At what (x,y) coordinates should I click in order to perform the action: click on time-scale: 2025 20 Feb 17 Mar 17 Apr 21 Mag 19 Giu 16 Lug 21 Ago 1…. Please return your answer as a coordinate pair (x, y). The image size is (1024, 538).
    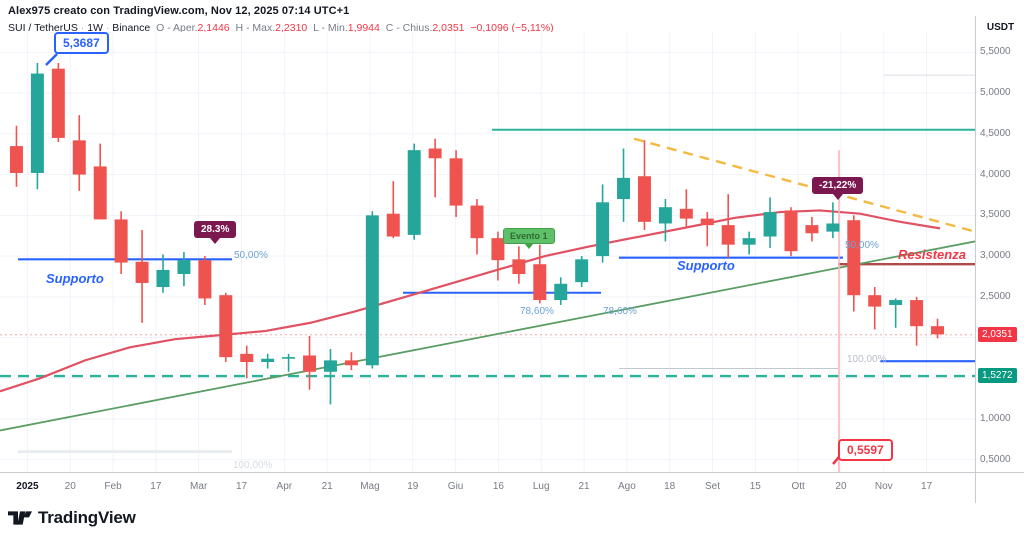
    Looking at the image, I should click on (512, 487).